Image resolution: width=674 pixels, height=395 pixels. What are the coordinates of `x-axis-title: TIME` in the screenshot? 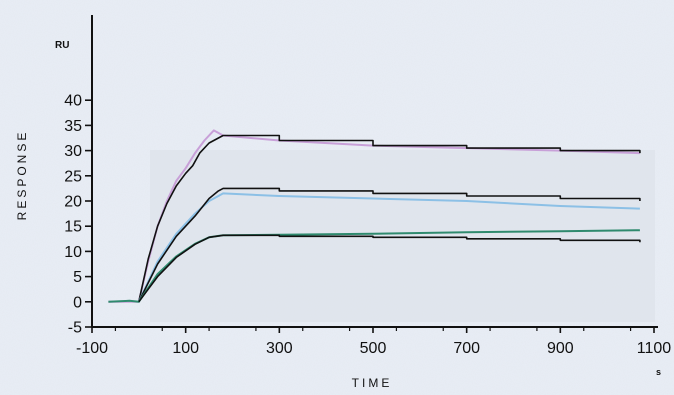 It's located at (372, 383).